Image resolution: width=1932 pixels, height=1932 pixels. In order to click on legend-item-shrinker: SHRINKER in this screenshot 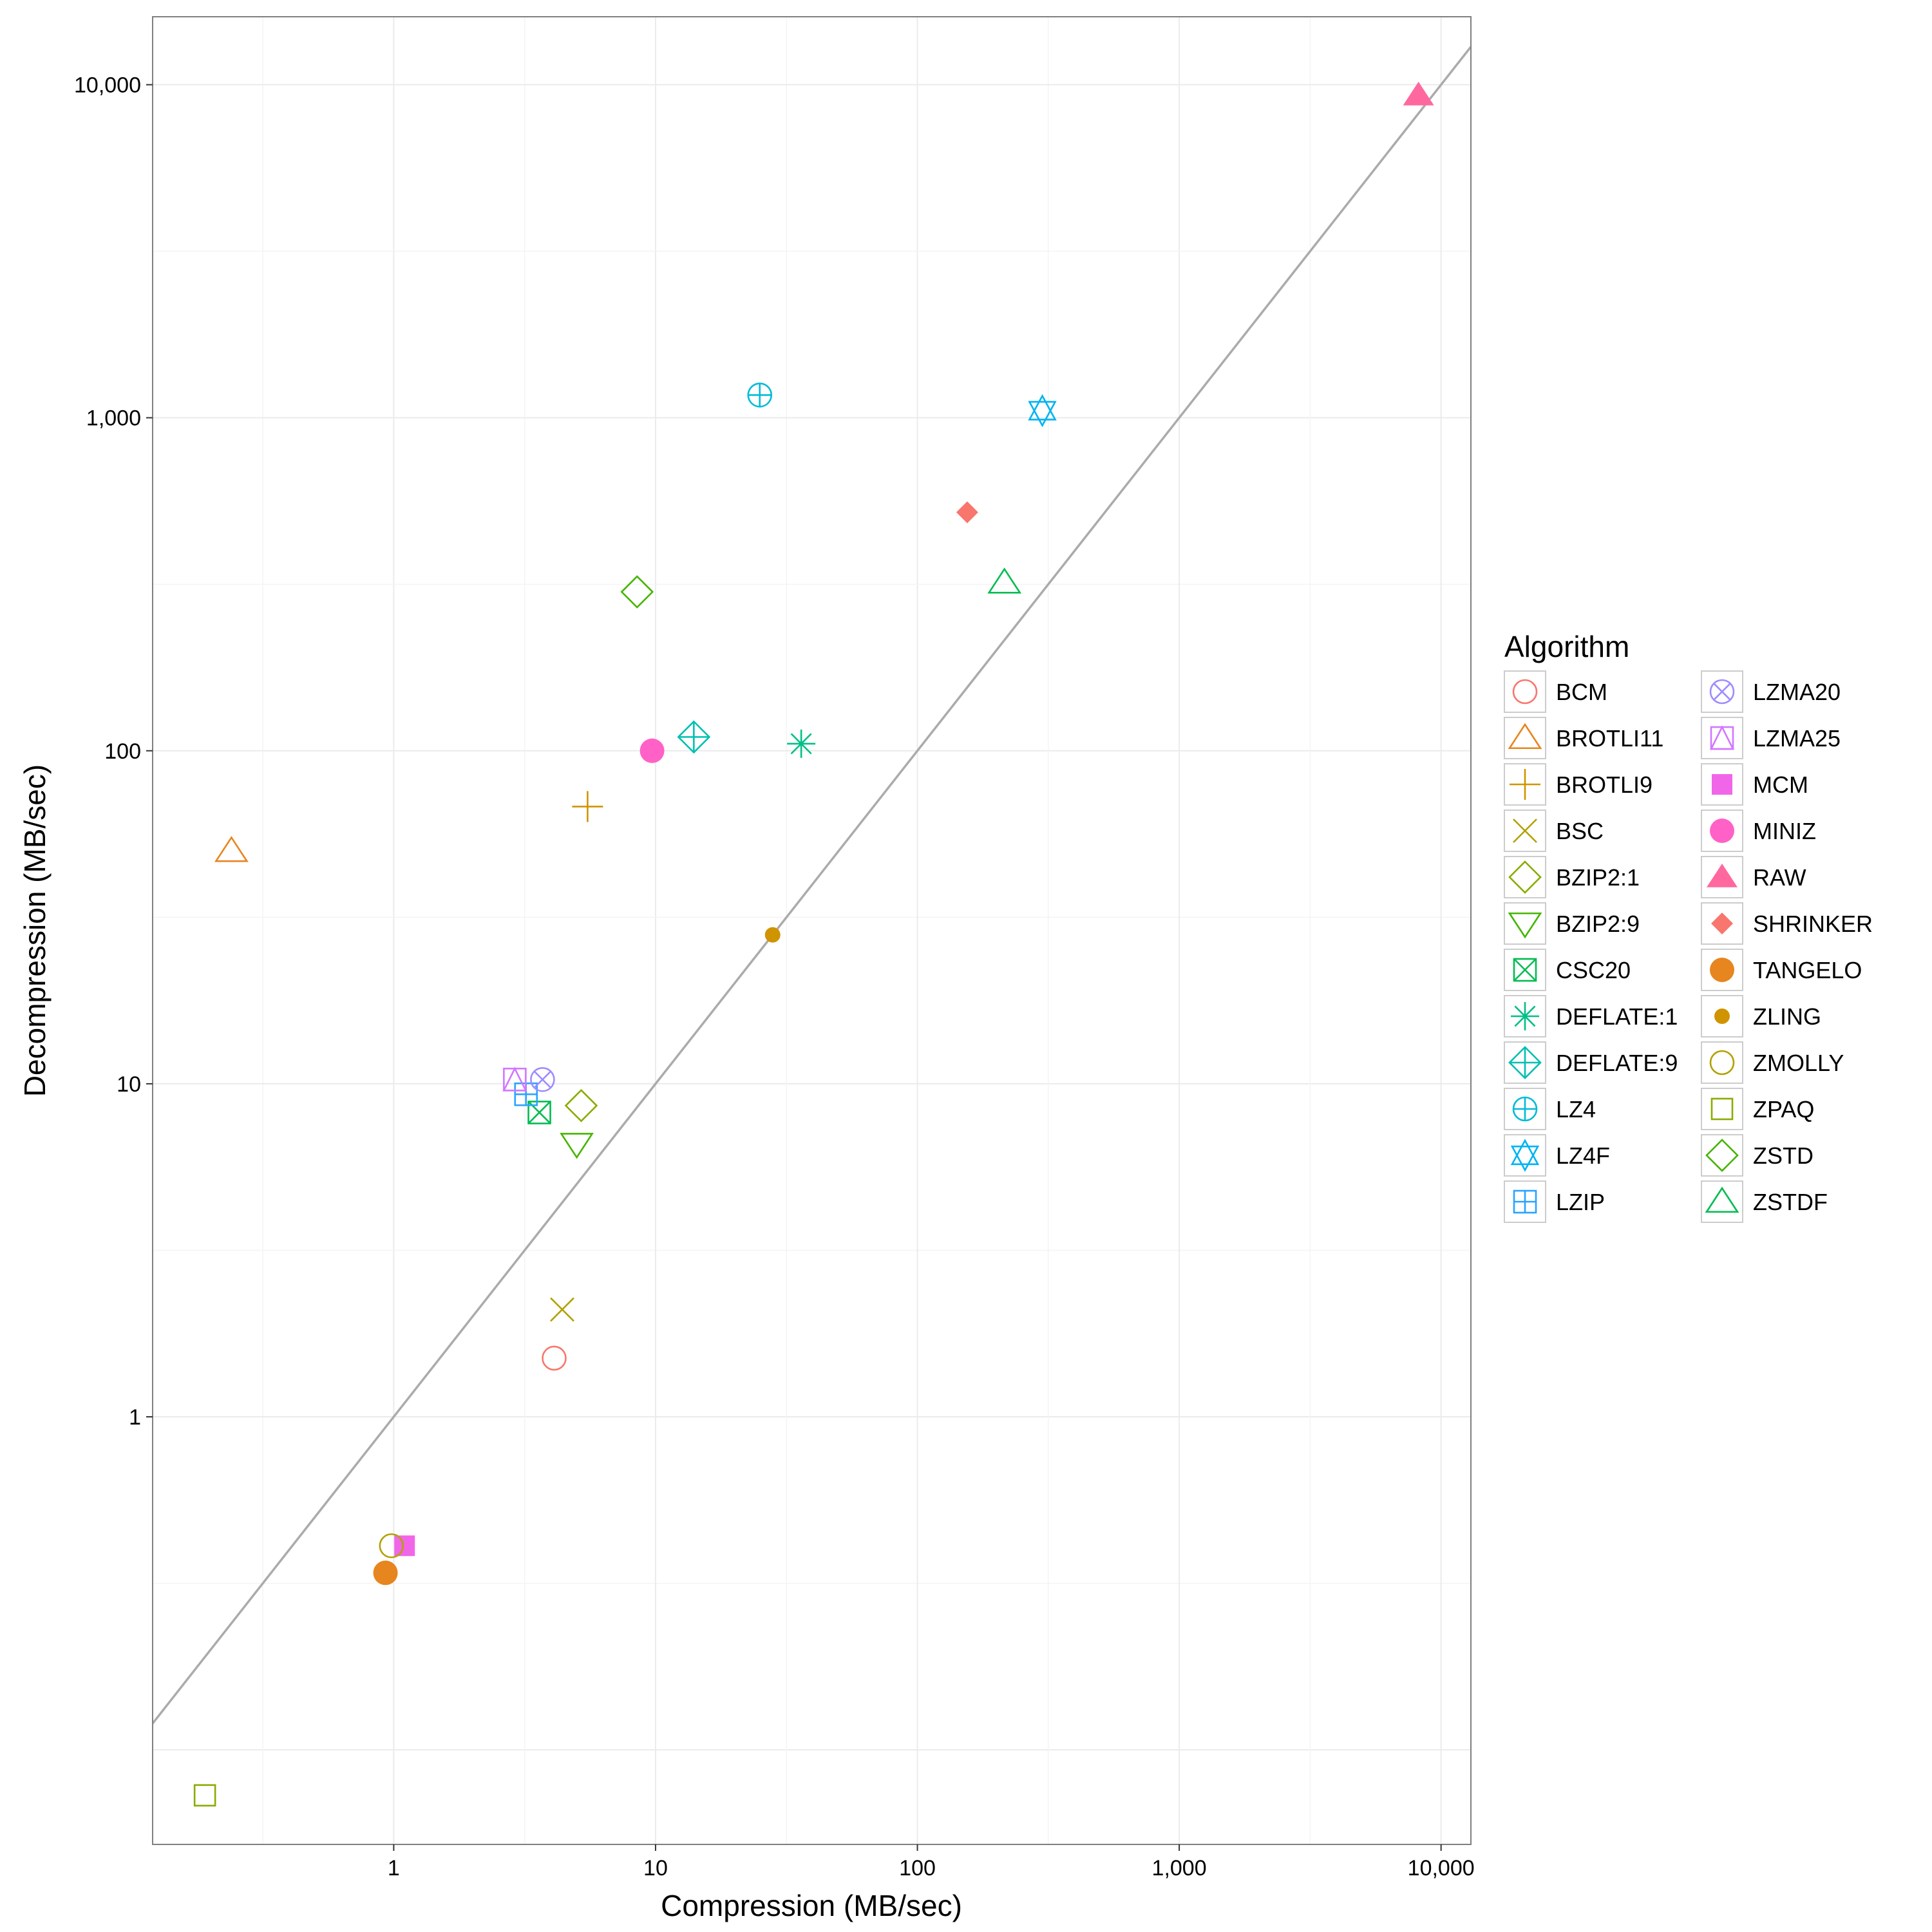, I will do `click(1787, 923)`.